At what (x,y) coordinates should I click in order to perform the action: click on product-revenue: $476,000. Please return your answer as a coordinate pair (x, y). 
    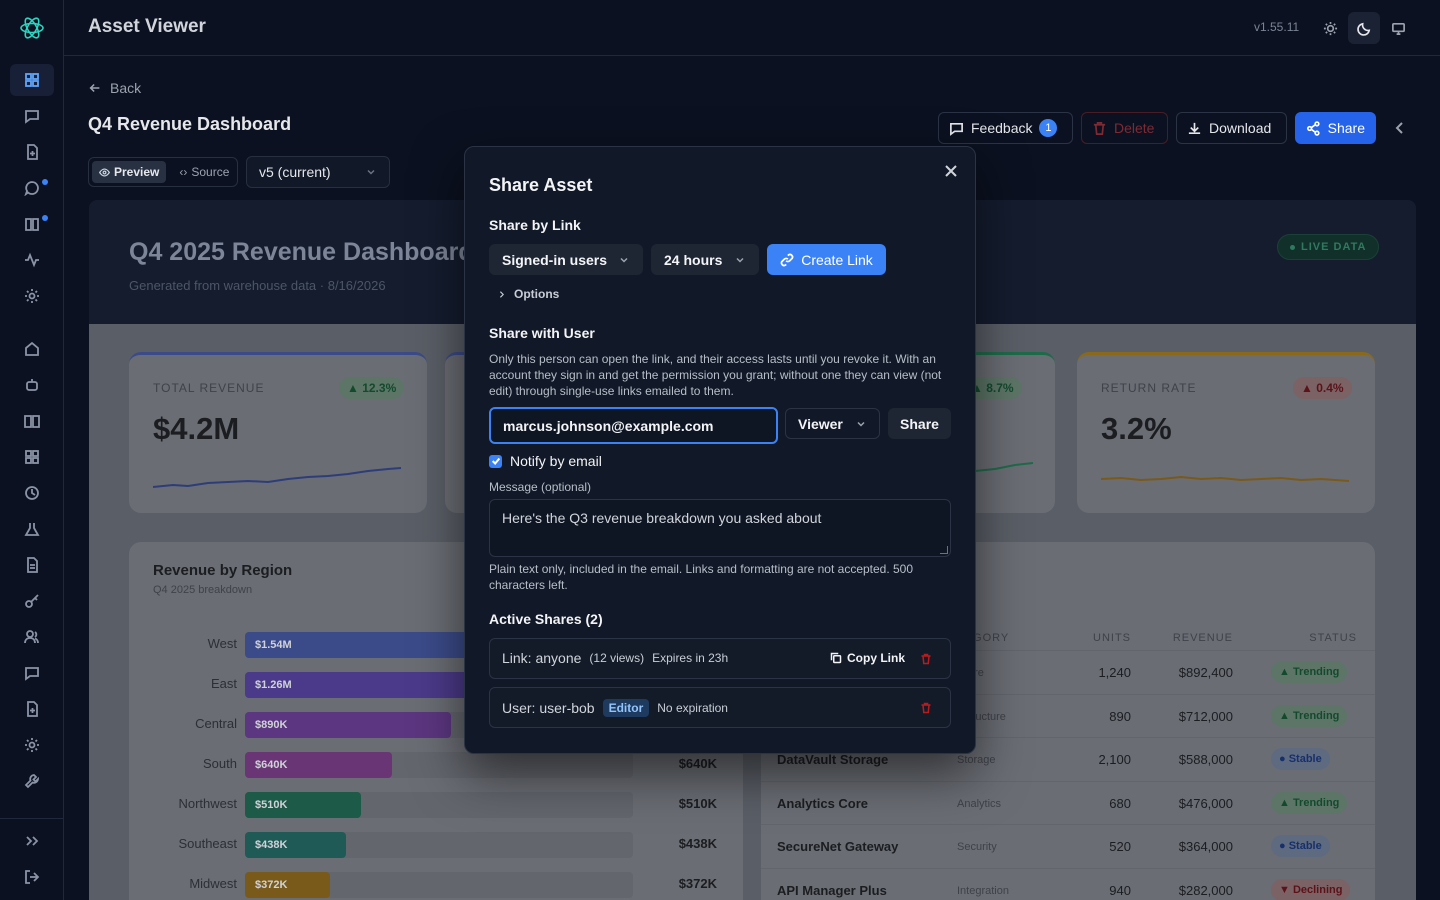
    Looking at the image, I should click on (1205, 803).